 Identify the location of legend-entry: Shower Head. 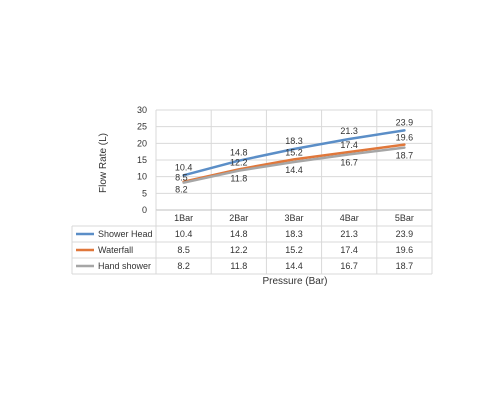
(125, 234).